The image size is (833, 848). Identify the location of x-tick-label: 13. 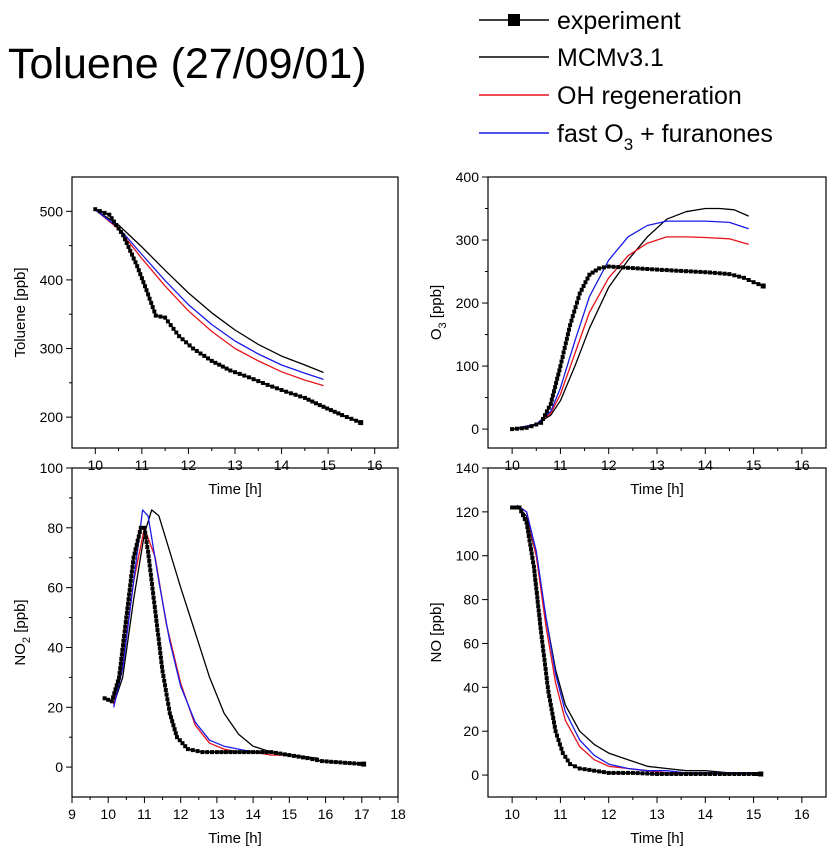
(235, 465).